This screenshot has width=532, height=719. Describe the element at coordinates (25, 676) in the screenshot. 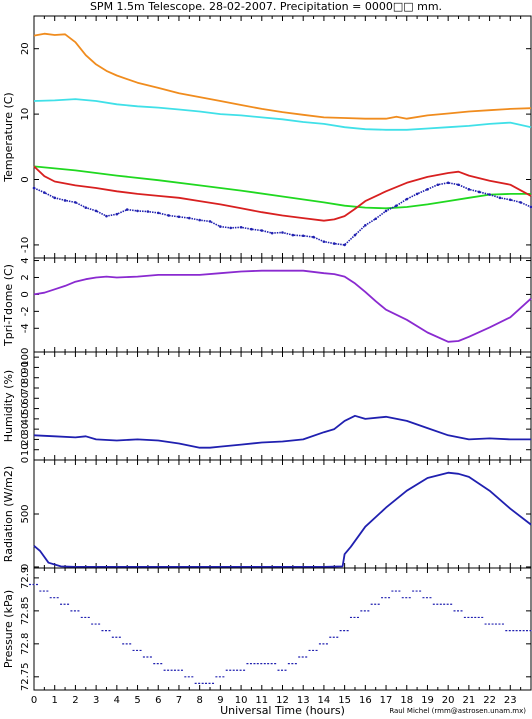

I see `y-tick-label-pressure: 72.75` at that location.